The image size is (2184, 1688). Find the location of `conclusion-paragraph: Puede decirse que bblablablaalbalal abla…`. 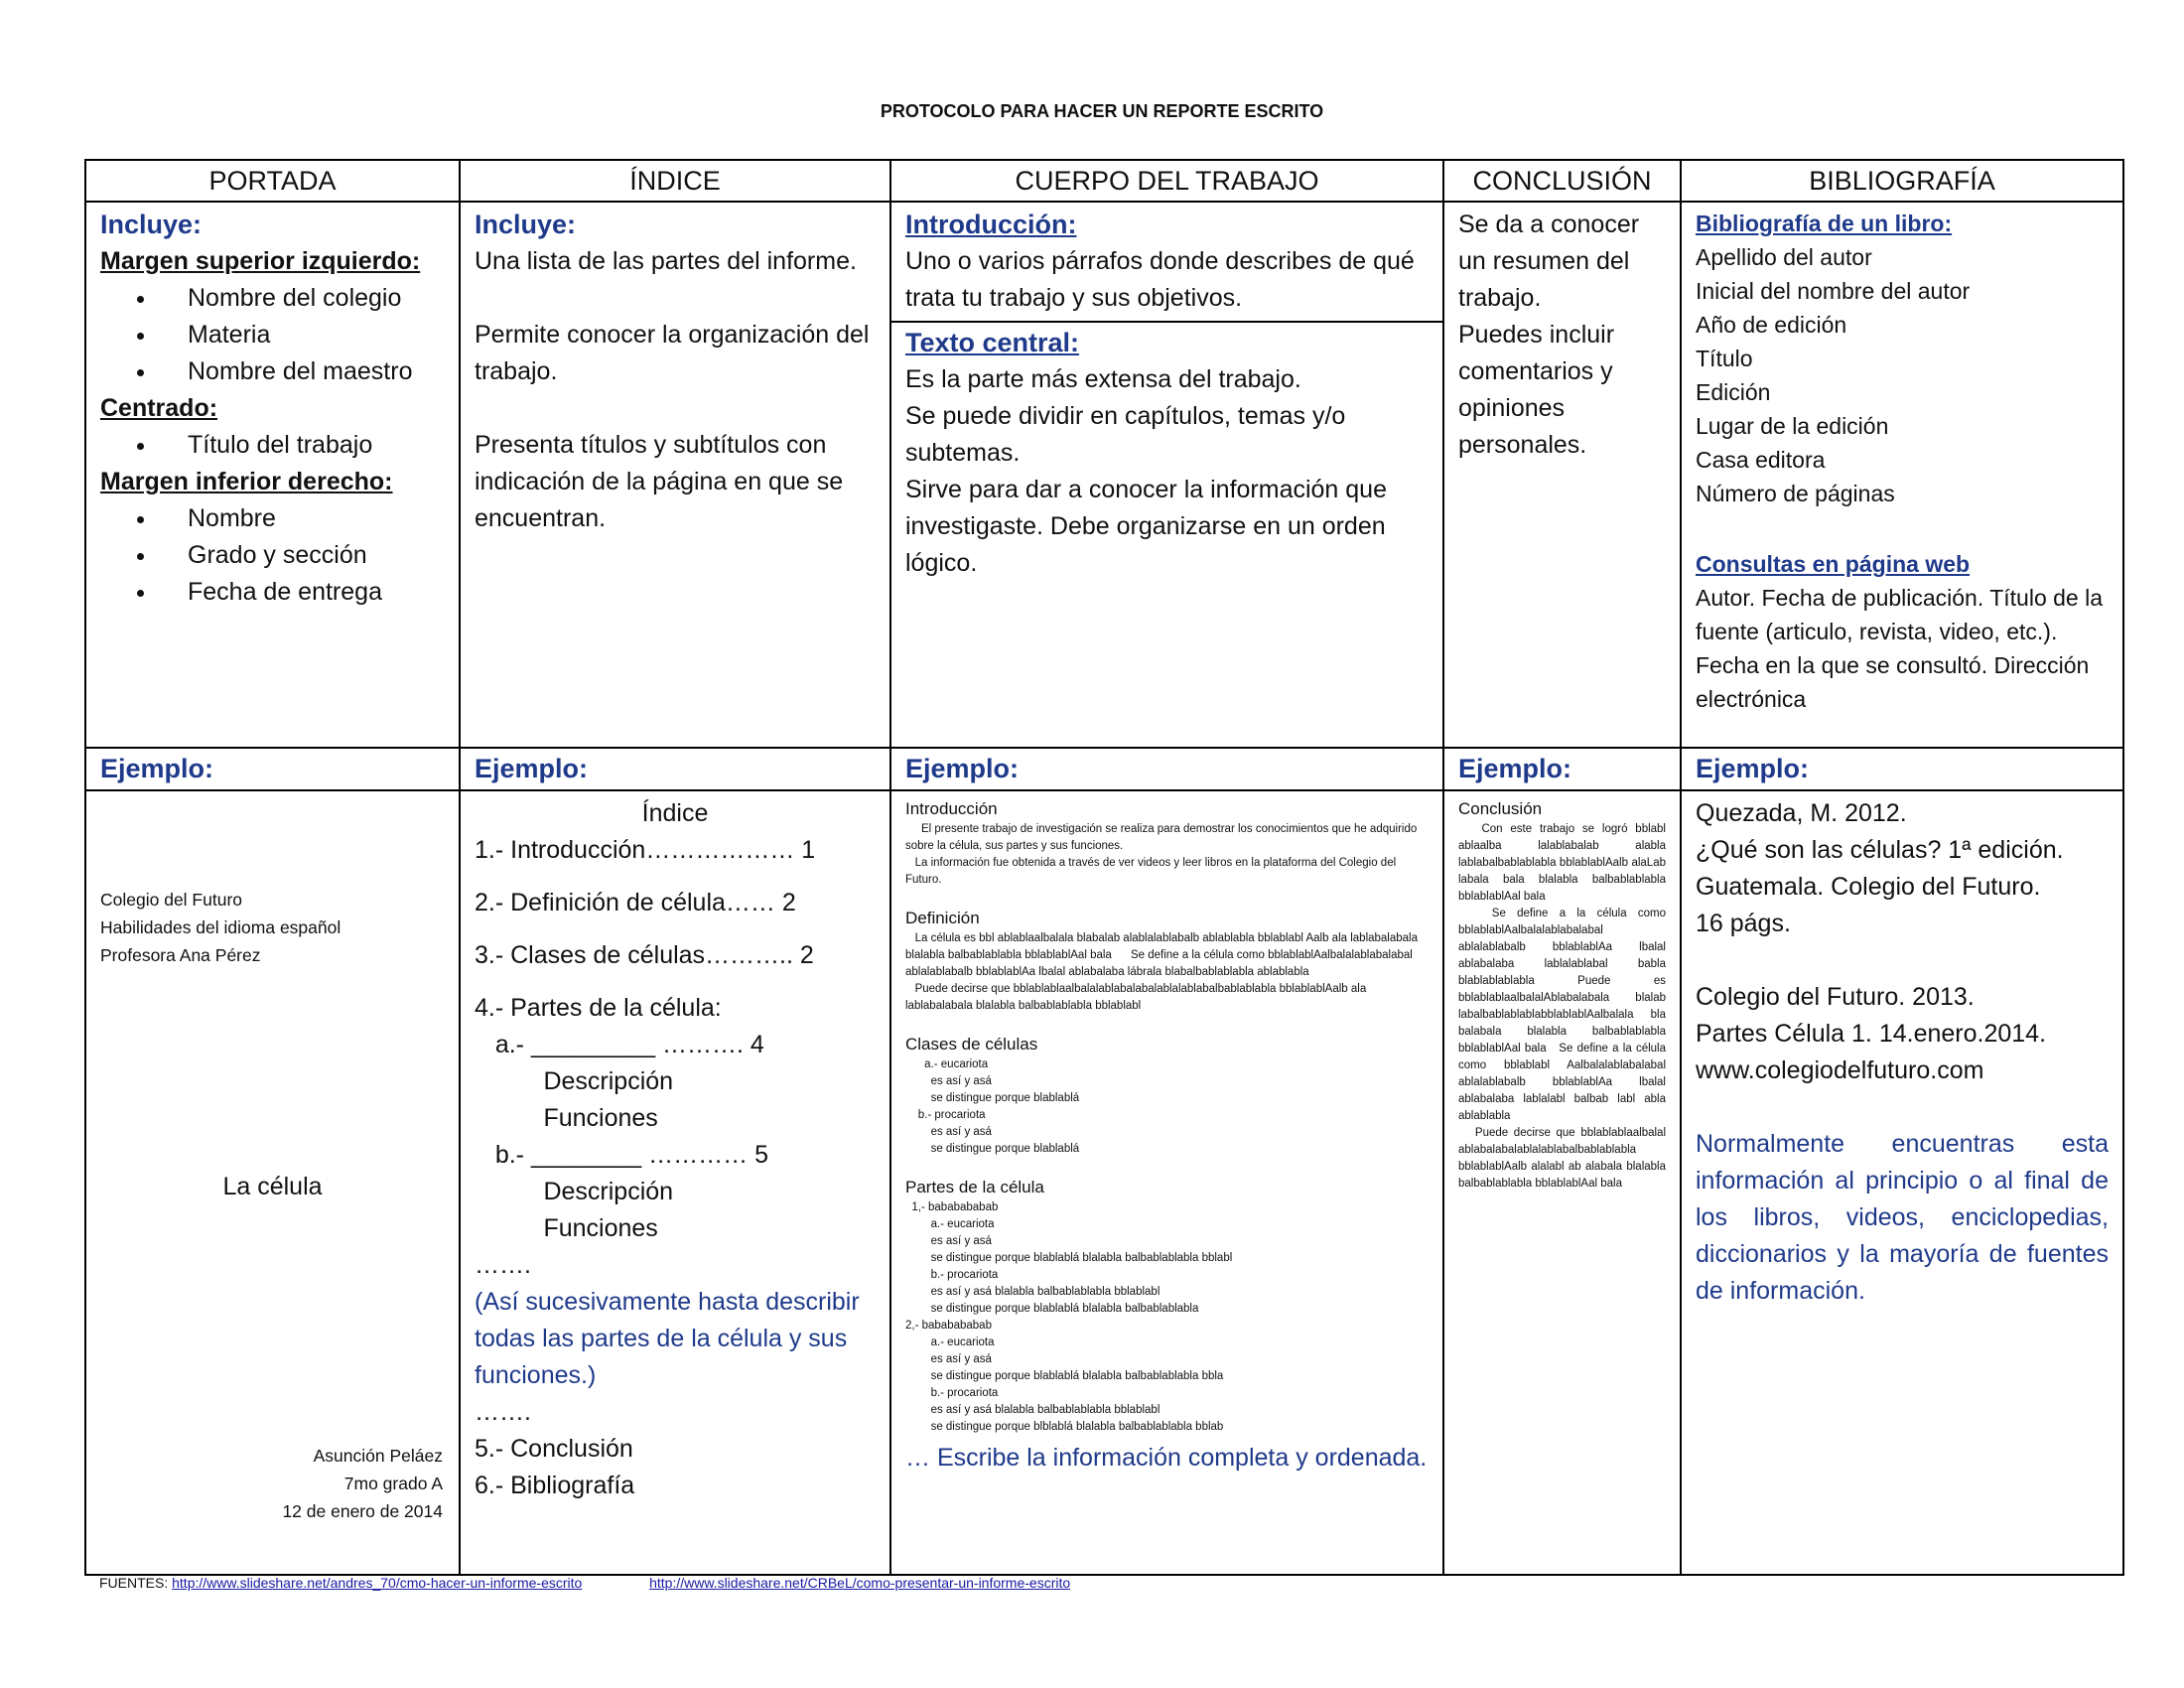

conclusion-paragraph: Puede decirse que bblablablaalbalal abla… is located at coordinates (1564, 1158).